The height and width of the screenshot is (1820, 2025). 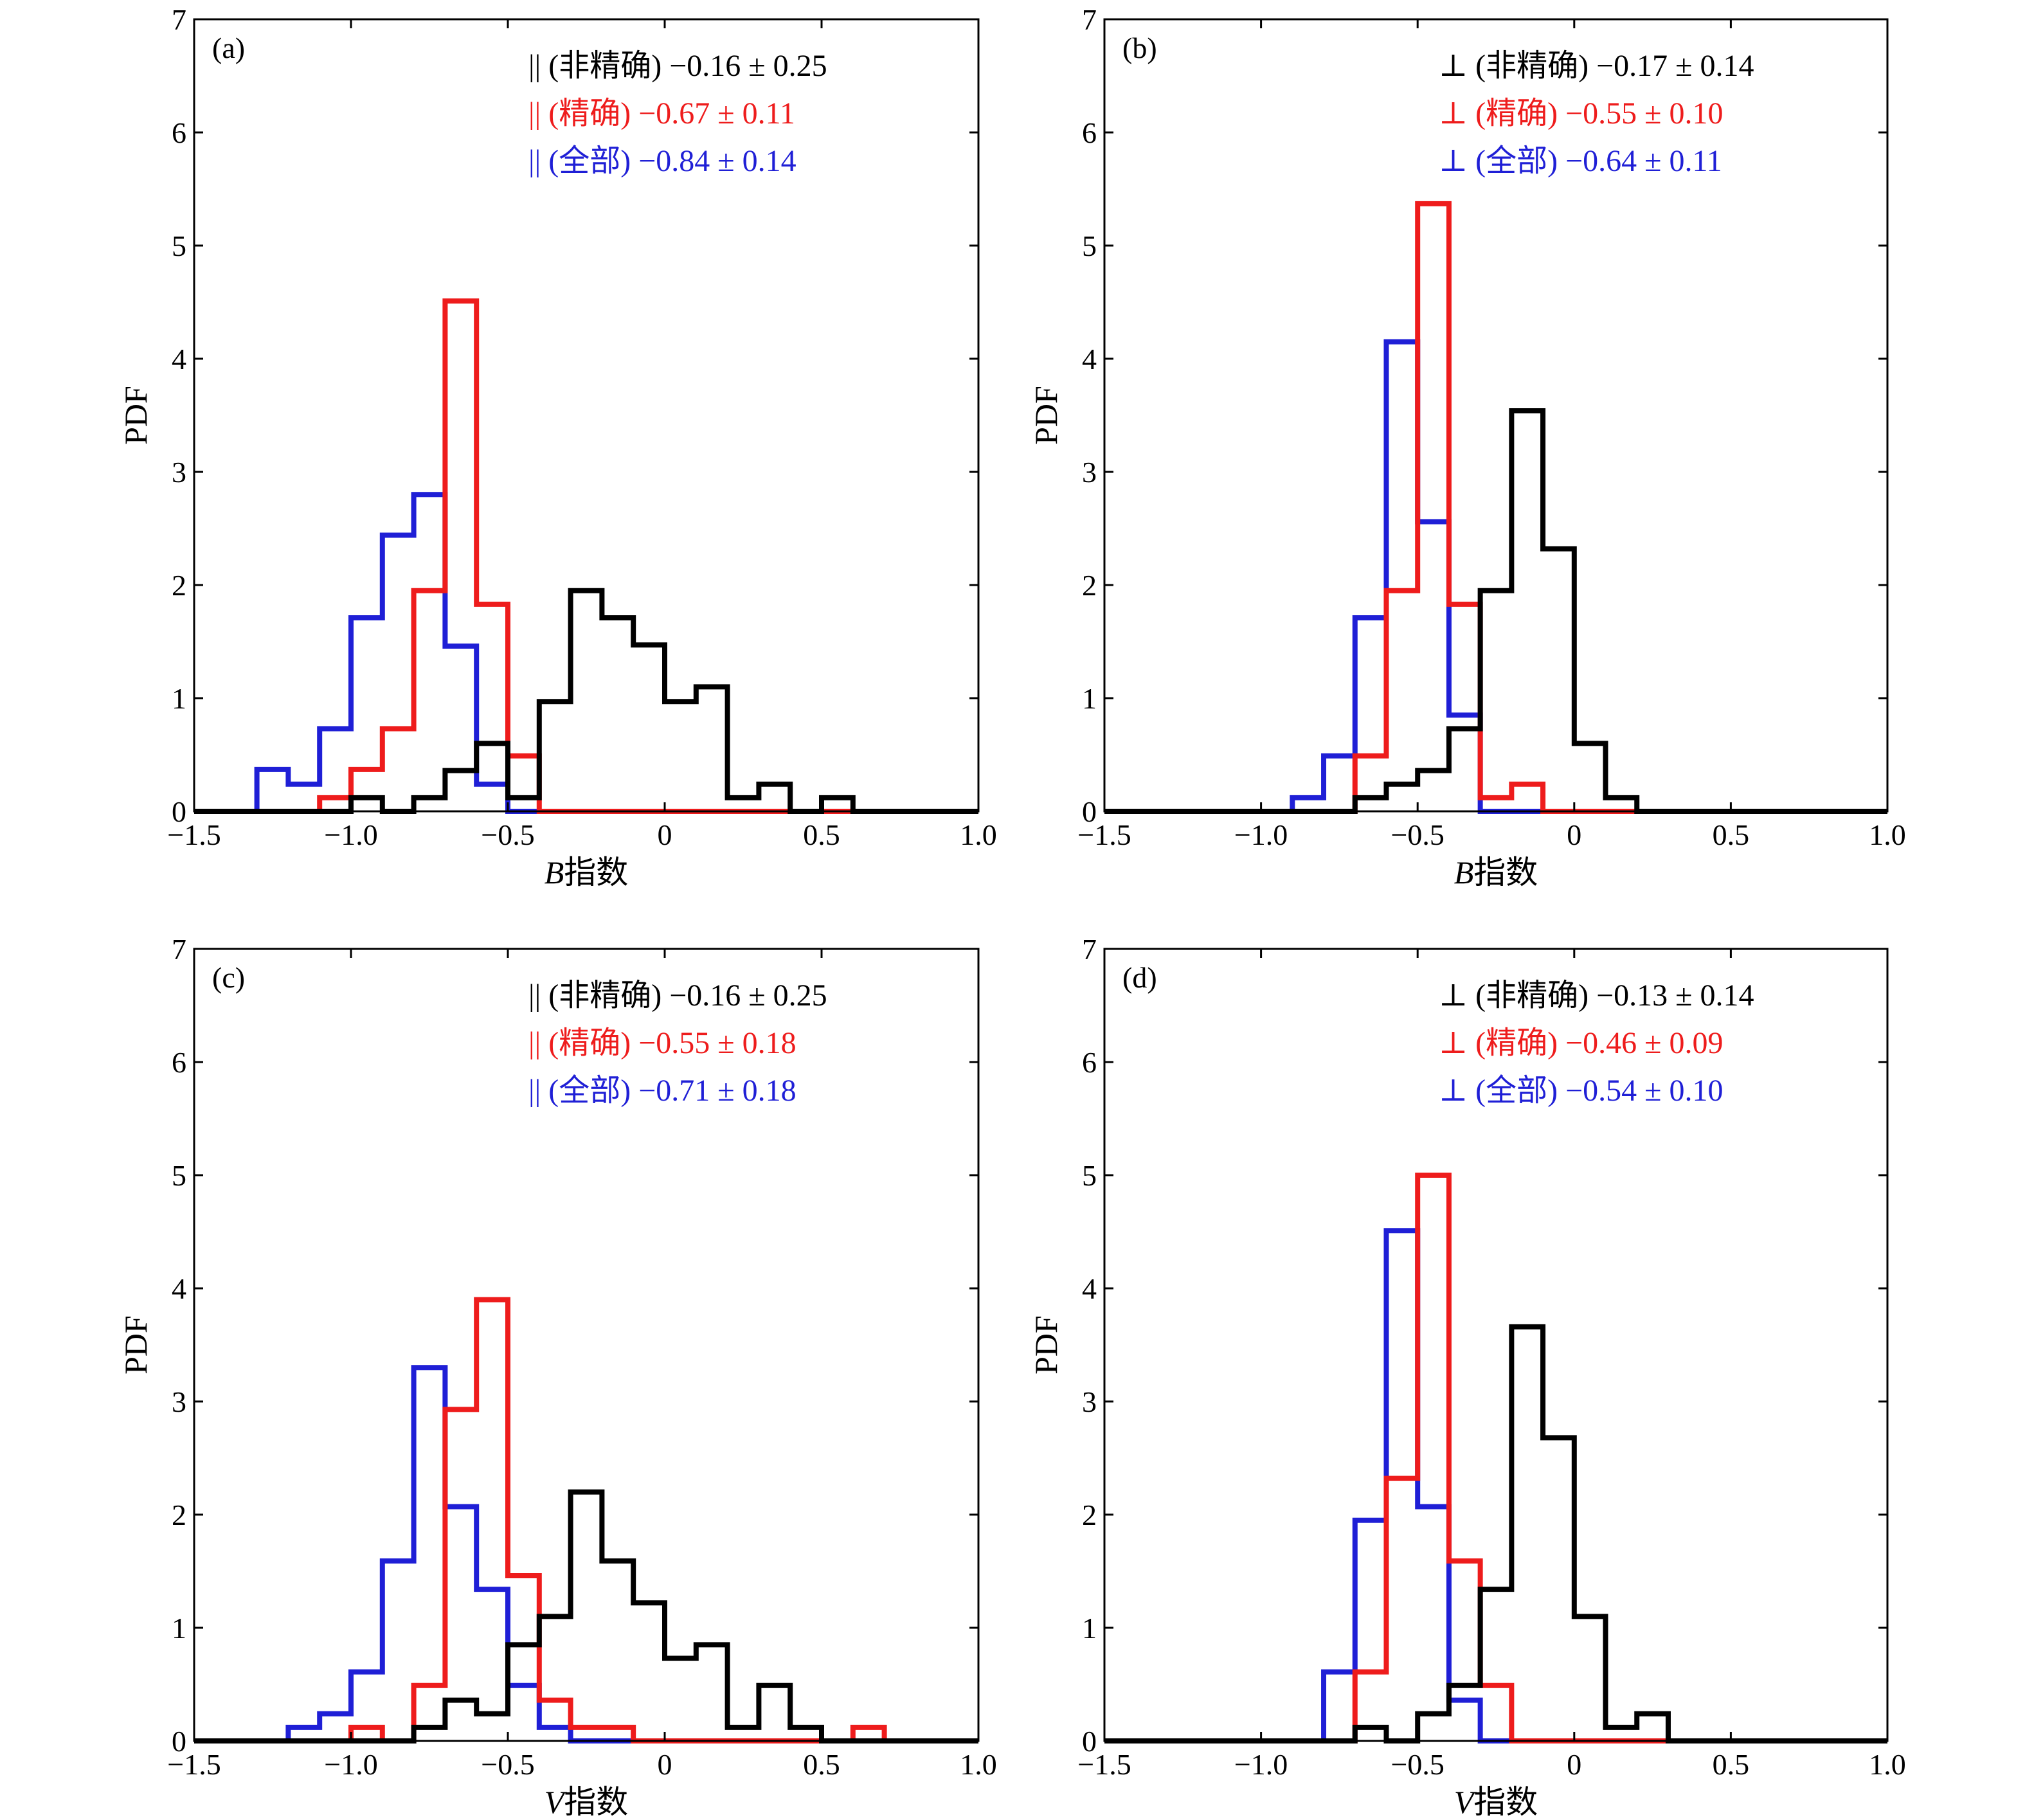 I want to click on legend-entry-precise: ⊥ (精确) −0.46 ± 0.09, so click(x=1582, y=1043).